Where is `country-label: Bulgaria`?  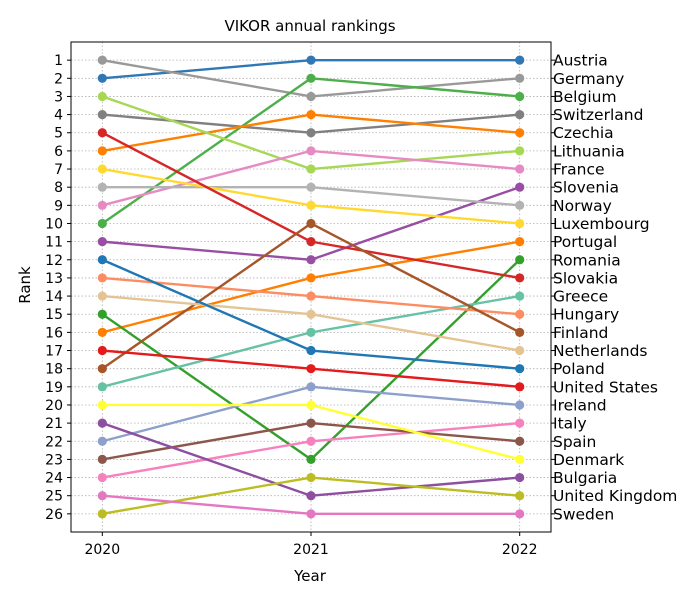 country-label: Bulgaria is located at coordinates (585, 478).